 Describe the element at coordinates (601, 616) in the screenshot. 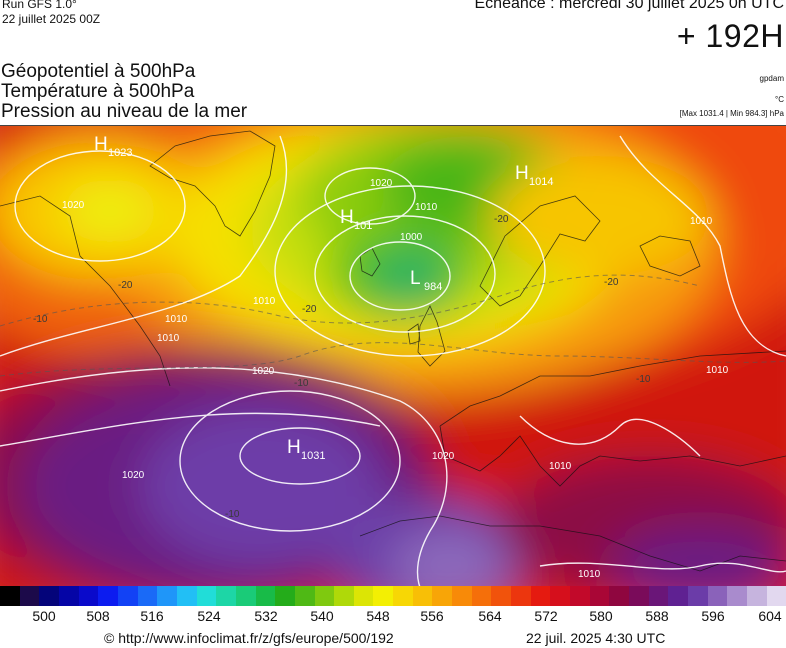

I see `scale-tick-label: 580` at that location.